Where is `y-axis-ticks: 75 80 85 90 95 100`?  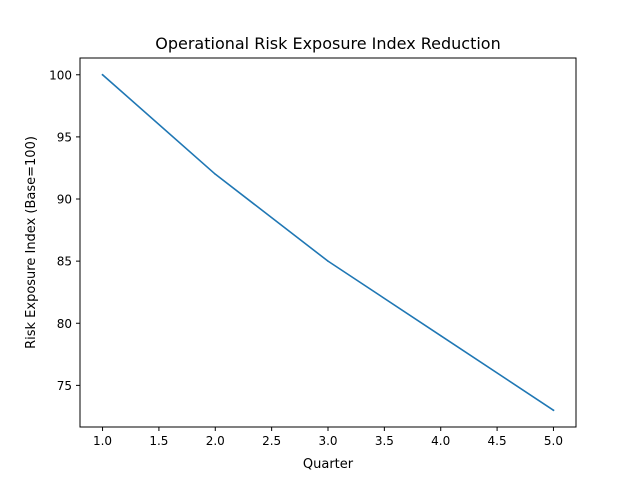 y-axis-ticks: 75 80 85 90 95 100 is located at coordinates (64, 230).